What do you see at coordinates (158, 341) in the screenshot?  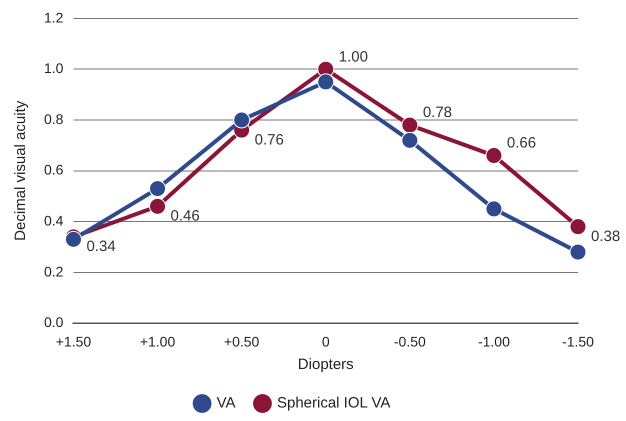 I see `x-tick-label: +1.00` at bounding box center [158, 341].